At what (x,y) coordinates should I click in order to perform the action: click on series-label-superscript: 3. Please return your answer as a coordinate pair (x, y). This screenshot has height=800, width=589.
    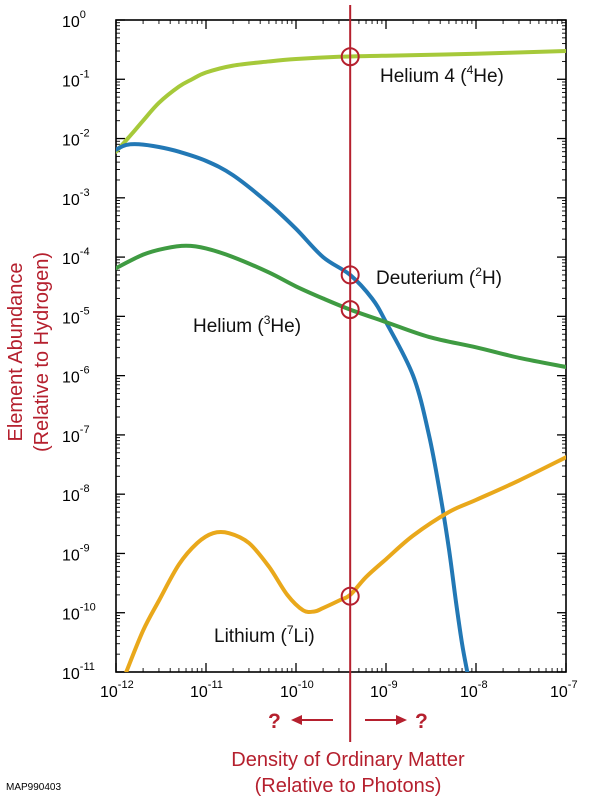
    Looking at the image, I should click on (267, 320).